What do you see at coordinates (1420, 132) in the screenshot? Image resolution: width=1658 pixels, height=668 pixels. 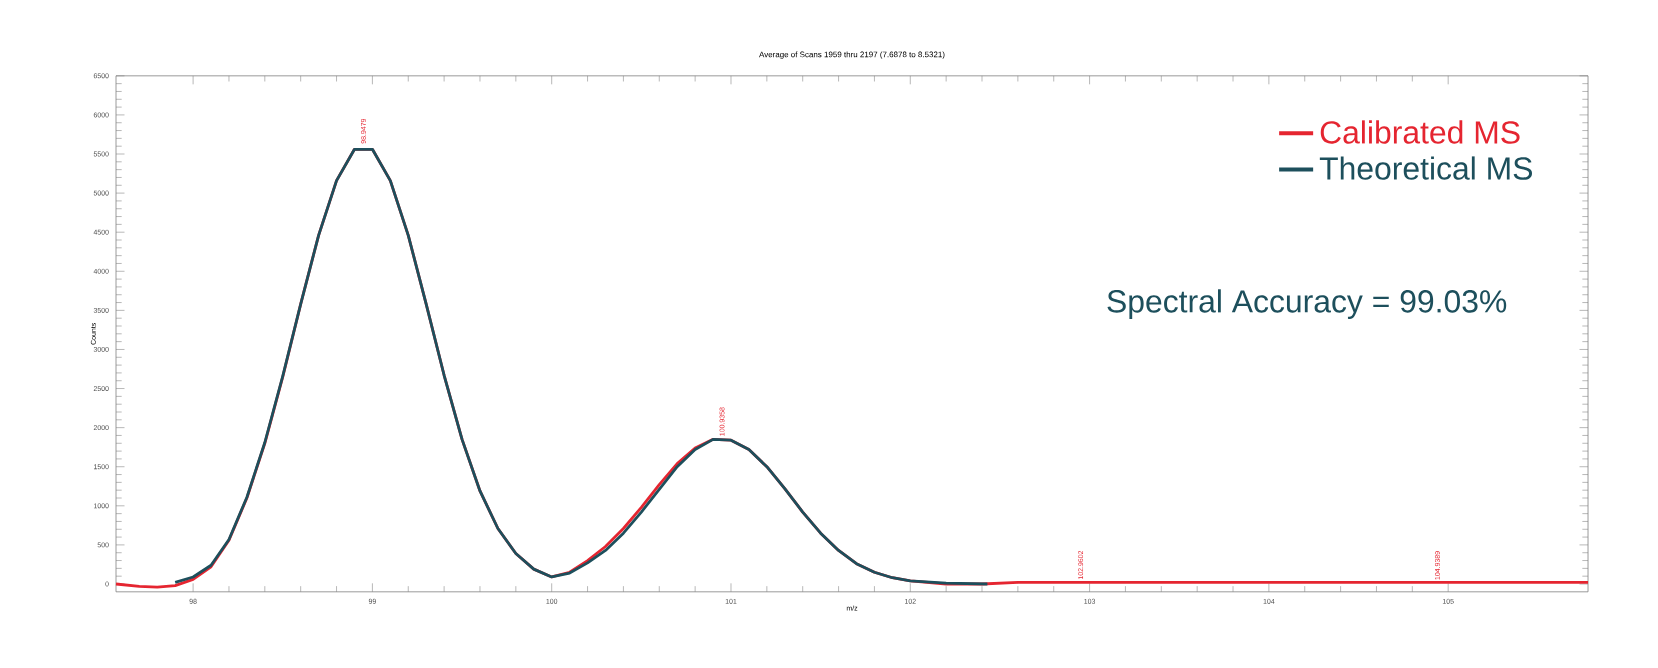 I see `legend-label: Calibrated MS` at bounding box center [1420, 132].